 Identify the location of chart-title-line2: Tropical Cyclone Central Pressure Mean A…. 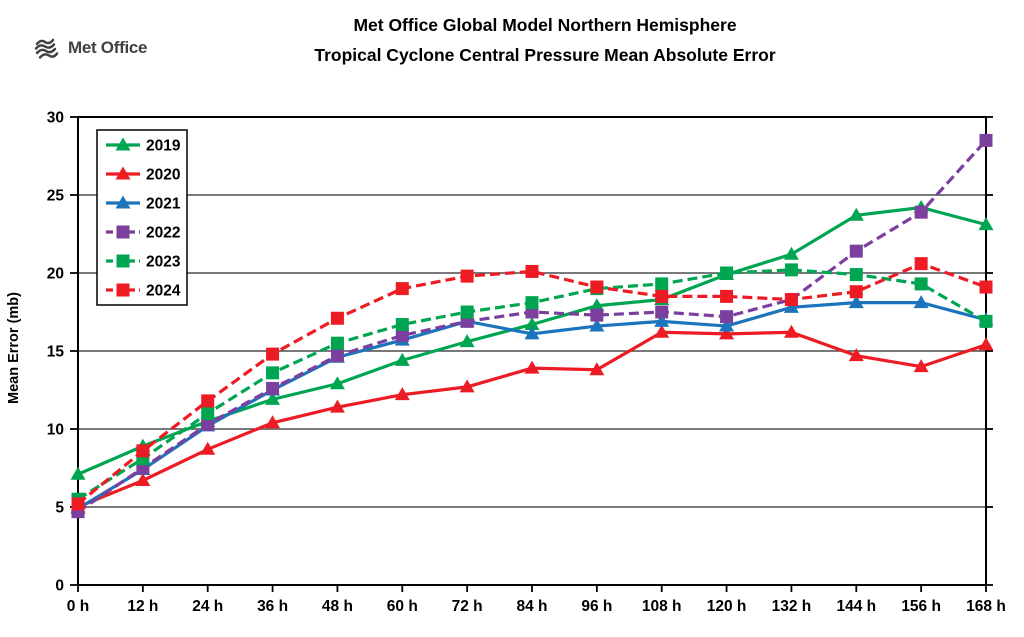
(545, 55).